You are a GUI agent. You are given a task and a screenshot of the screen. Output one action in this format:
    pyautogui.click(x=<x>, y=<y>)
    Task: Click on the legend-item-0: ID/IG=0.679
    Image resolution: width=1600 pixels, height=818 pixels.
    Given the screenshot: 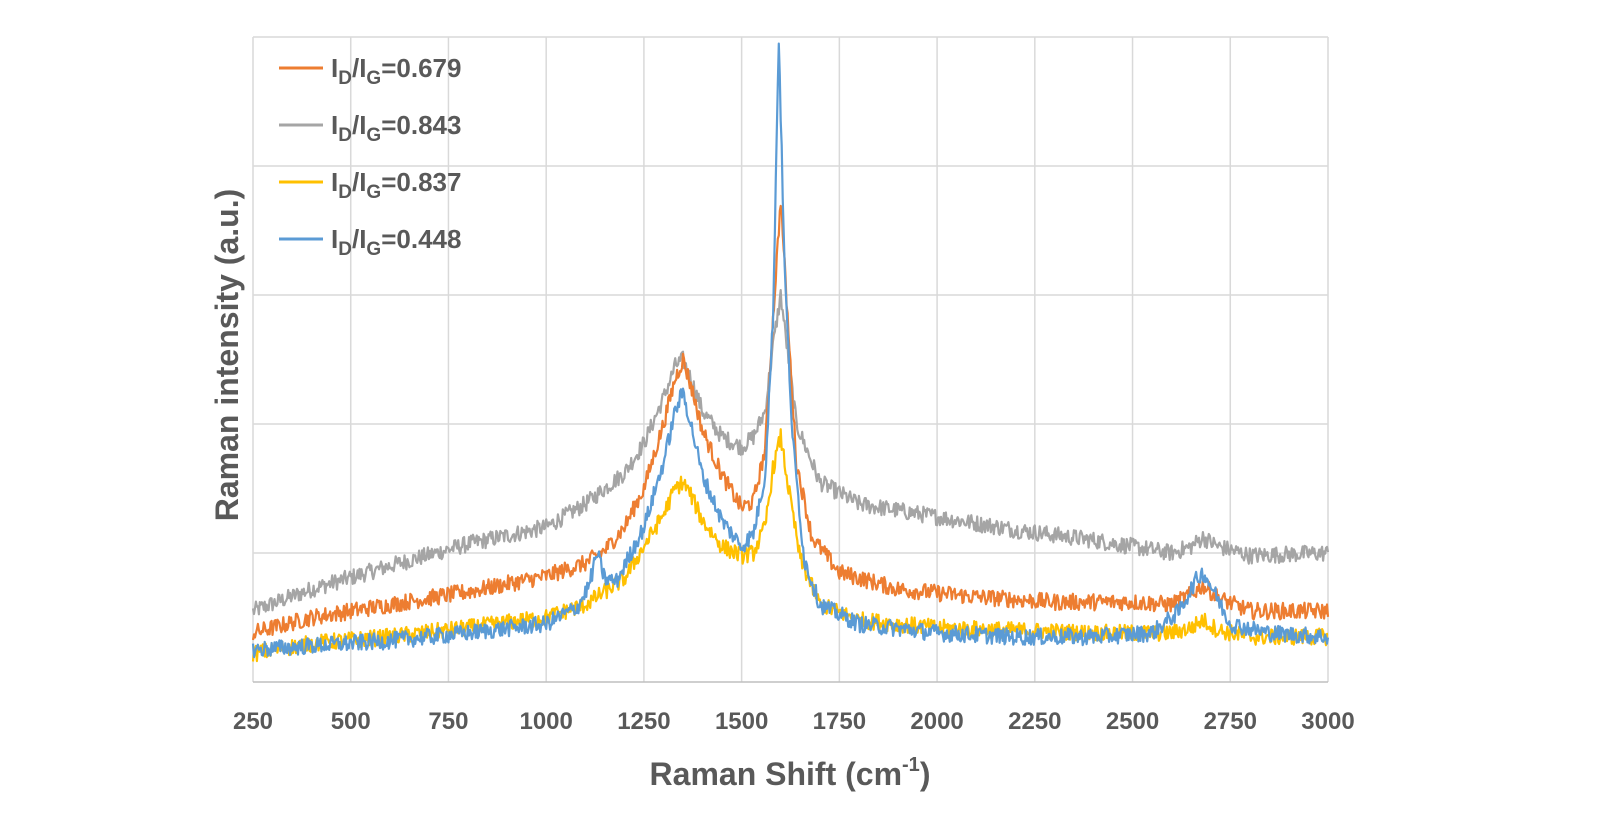 What is the action you would take?
    pyautogui.click(x=370, y=71)
    